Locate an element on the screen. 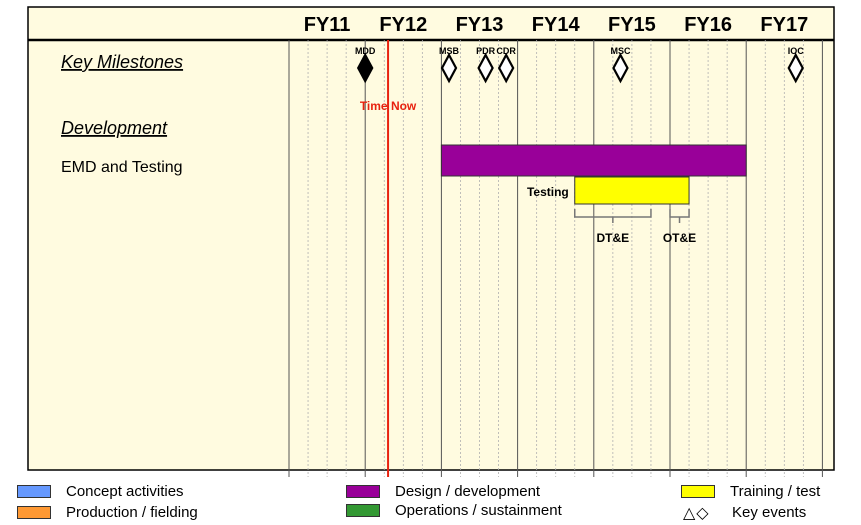 The width and height of the screenshot is (861, 525). legend-item-key-events: △◇ Key events is located at coordinates (745, 512).